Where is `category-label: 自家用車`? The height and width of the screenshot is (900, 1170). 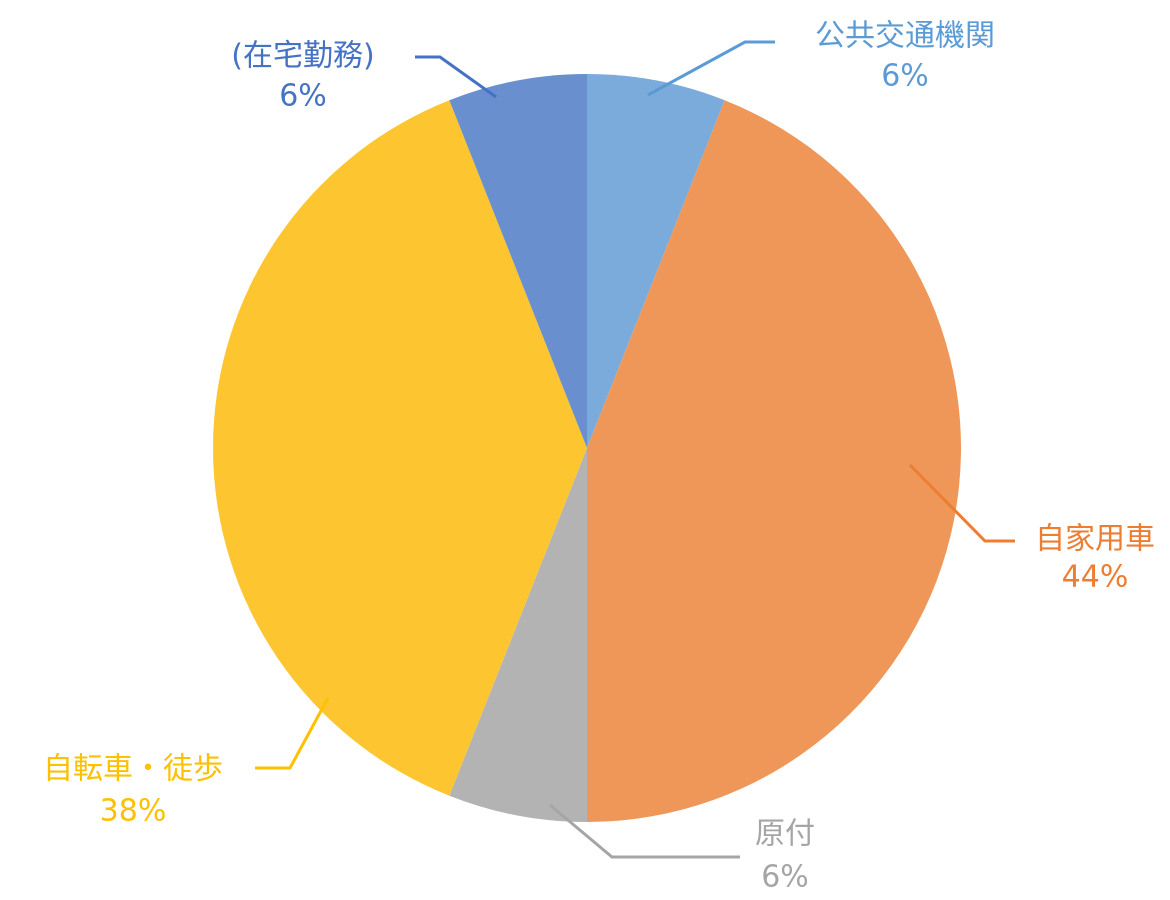 category-label: 自家用車 is located at coordinates (1095, 539).